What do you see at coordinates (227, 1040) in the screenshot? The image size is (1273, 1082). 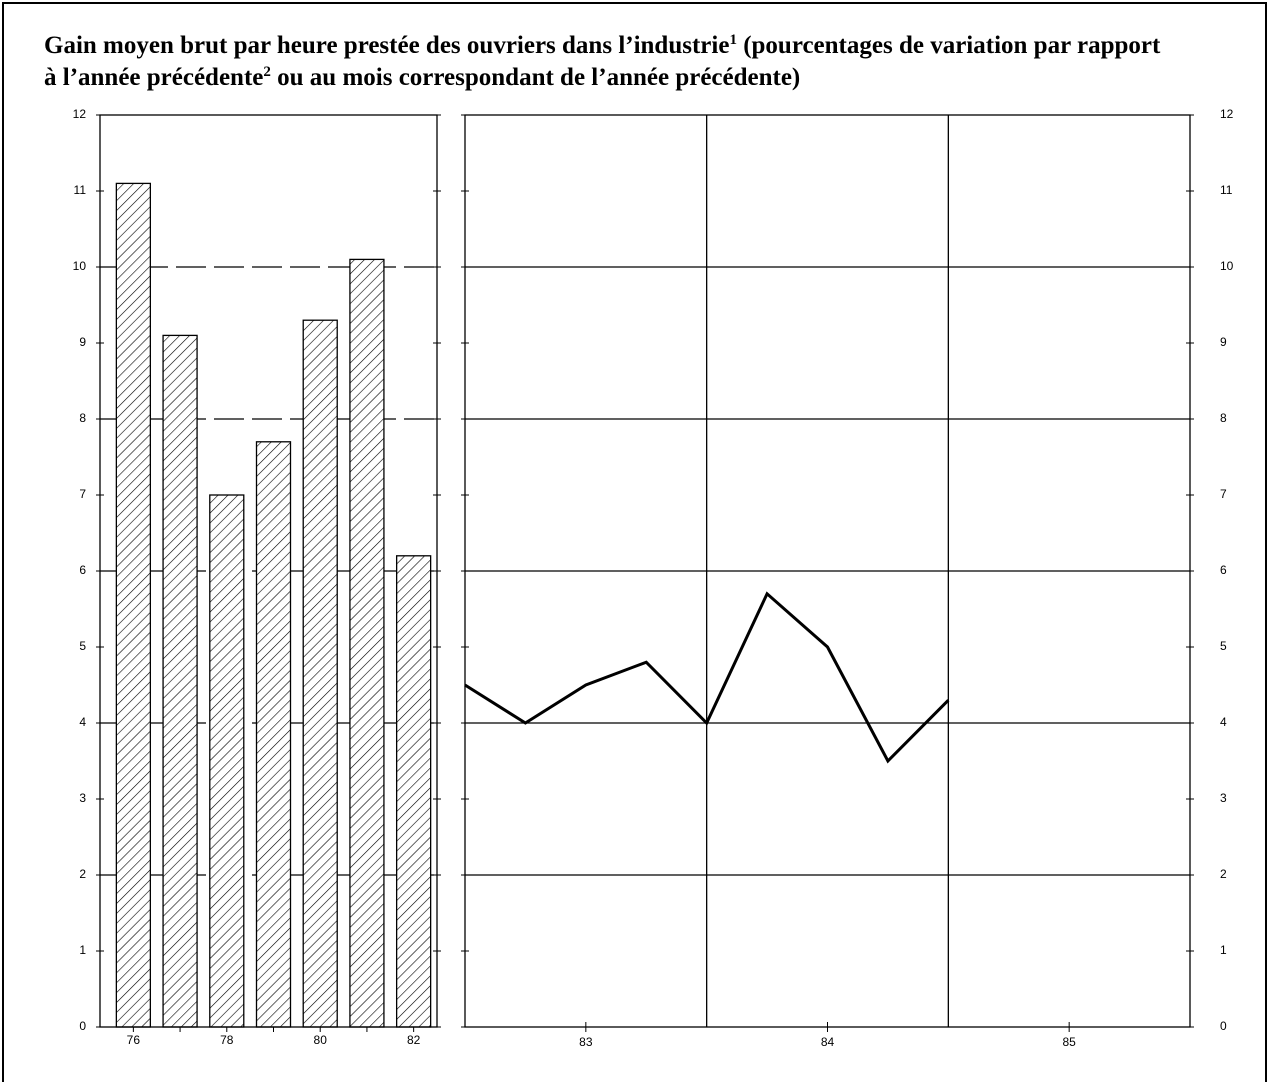 I see `x-tick-label: 78` at bounding box center [227, 1040].